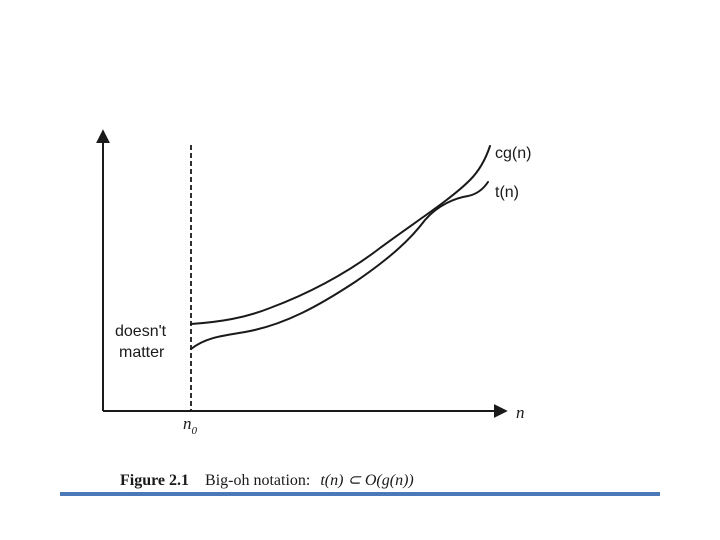 This screenshot has height=540, width=720. I want to click on threshold-label-main: n, so click(187, 423).